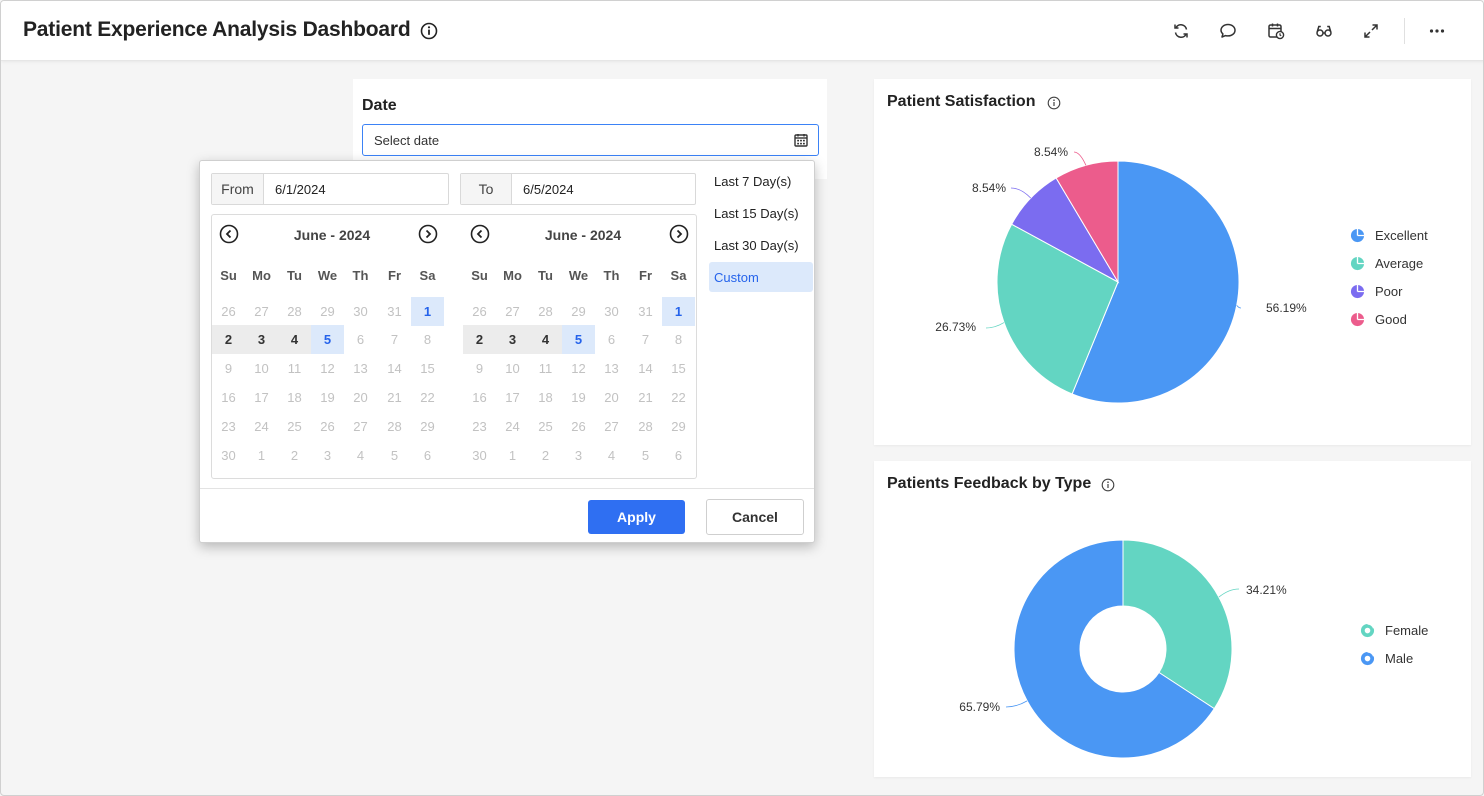  I want to click on preset-last-15-days: Last 15 Day(s), so click(756, 213).